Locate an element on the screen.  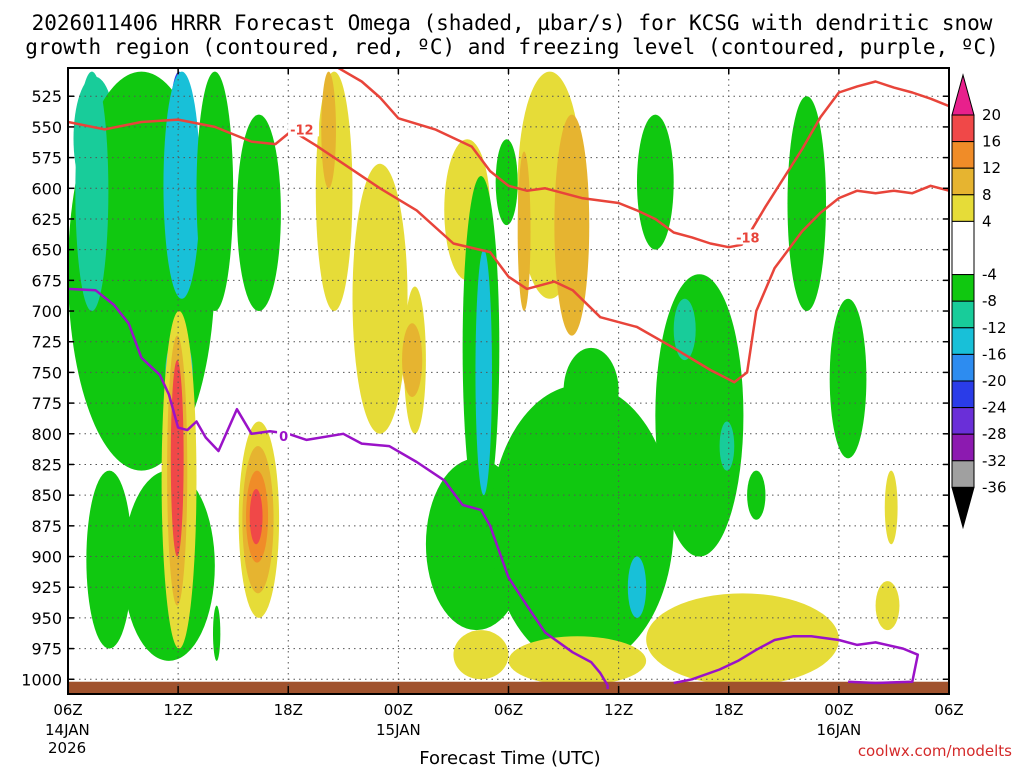
colorbar-label-1: 16 is located at coordinates (991, 142).